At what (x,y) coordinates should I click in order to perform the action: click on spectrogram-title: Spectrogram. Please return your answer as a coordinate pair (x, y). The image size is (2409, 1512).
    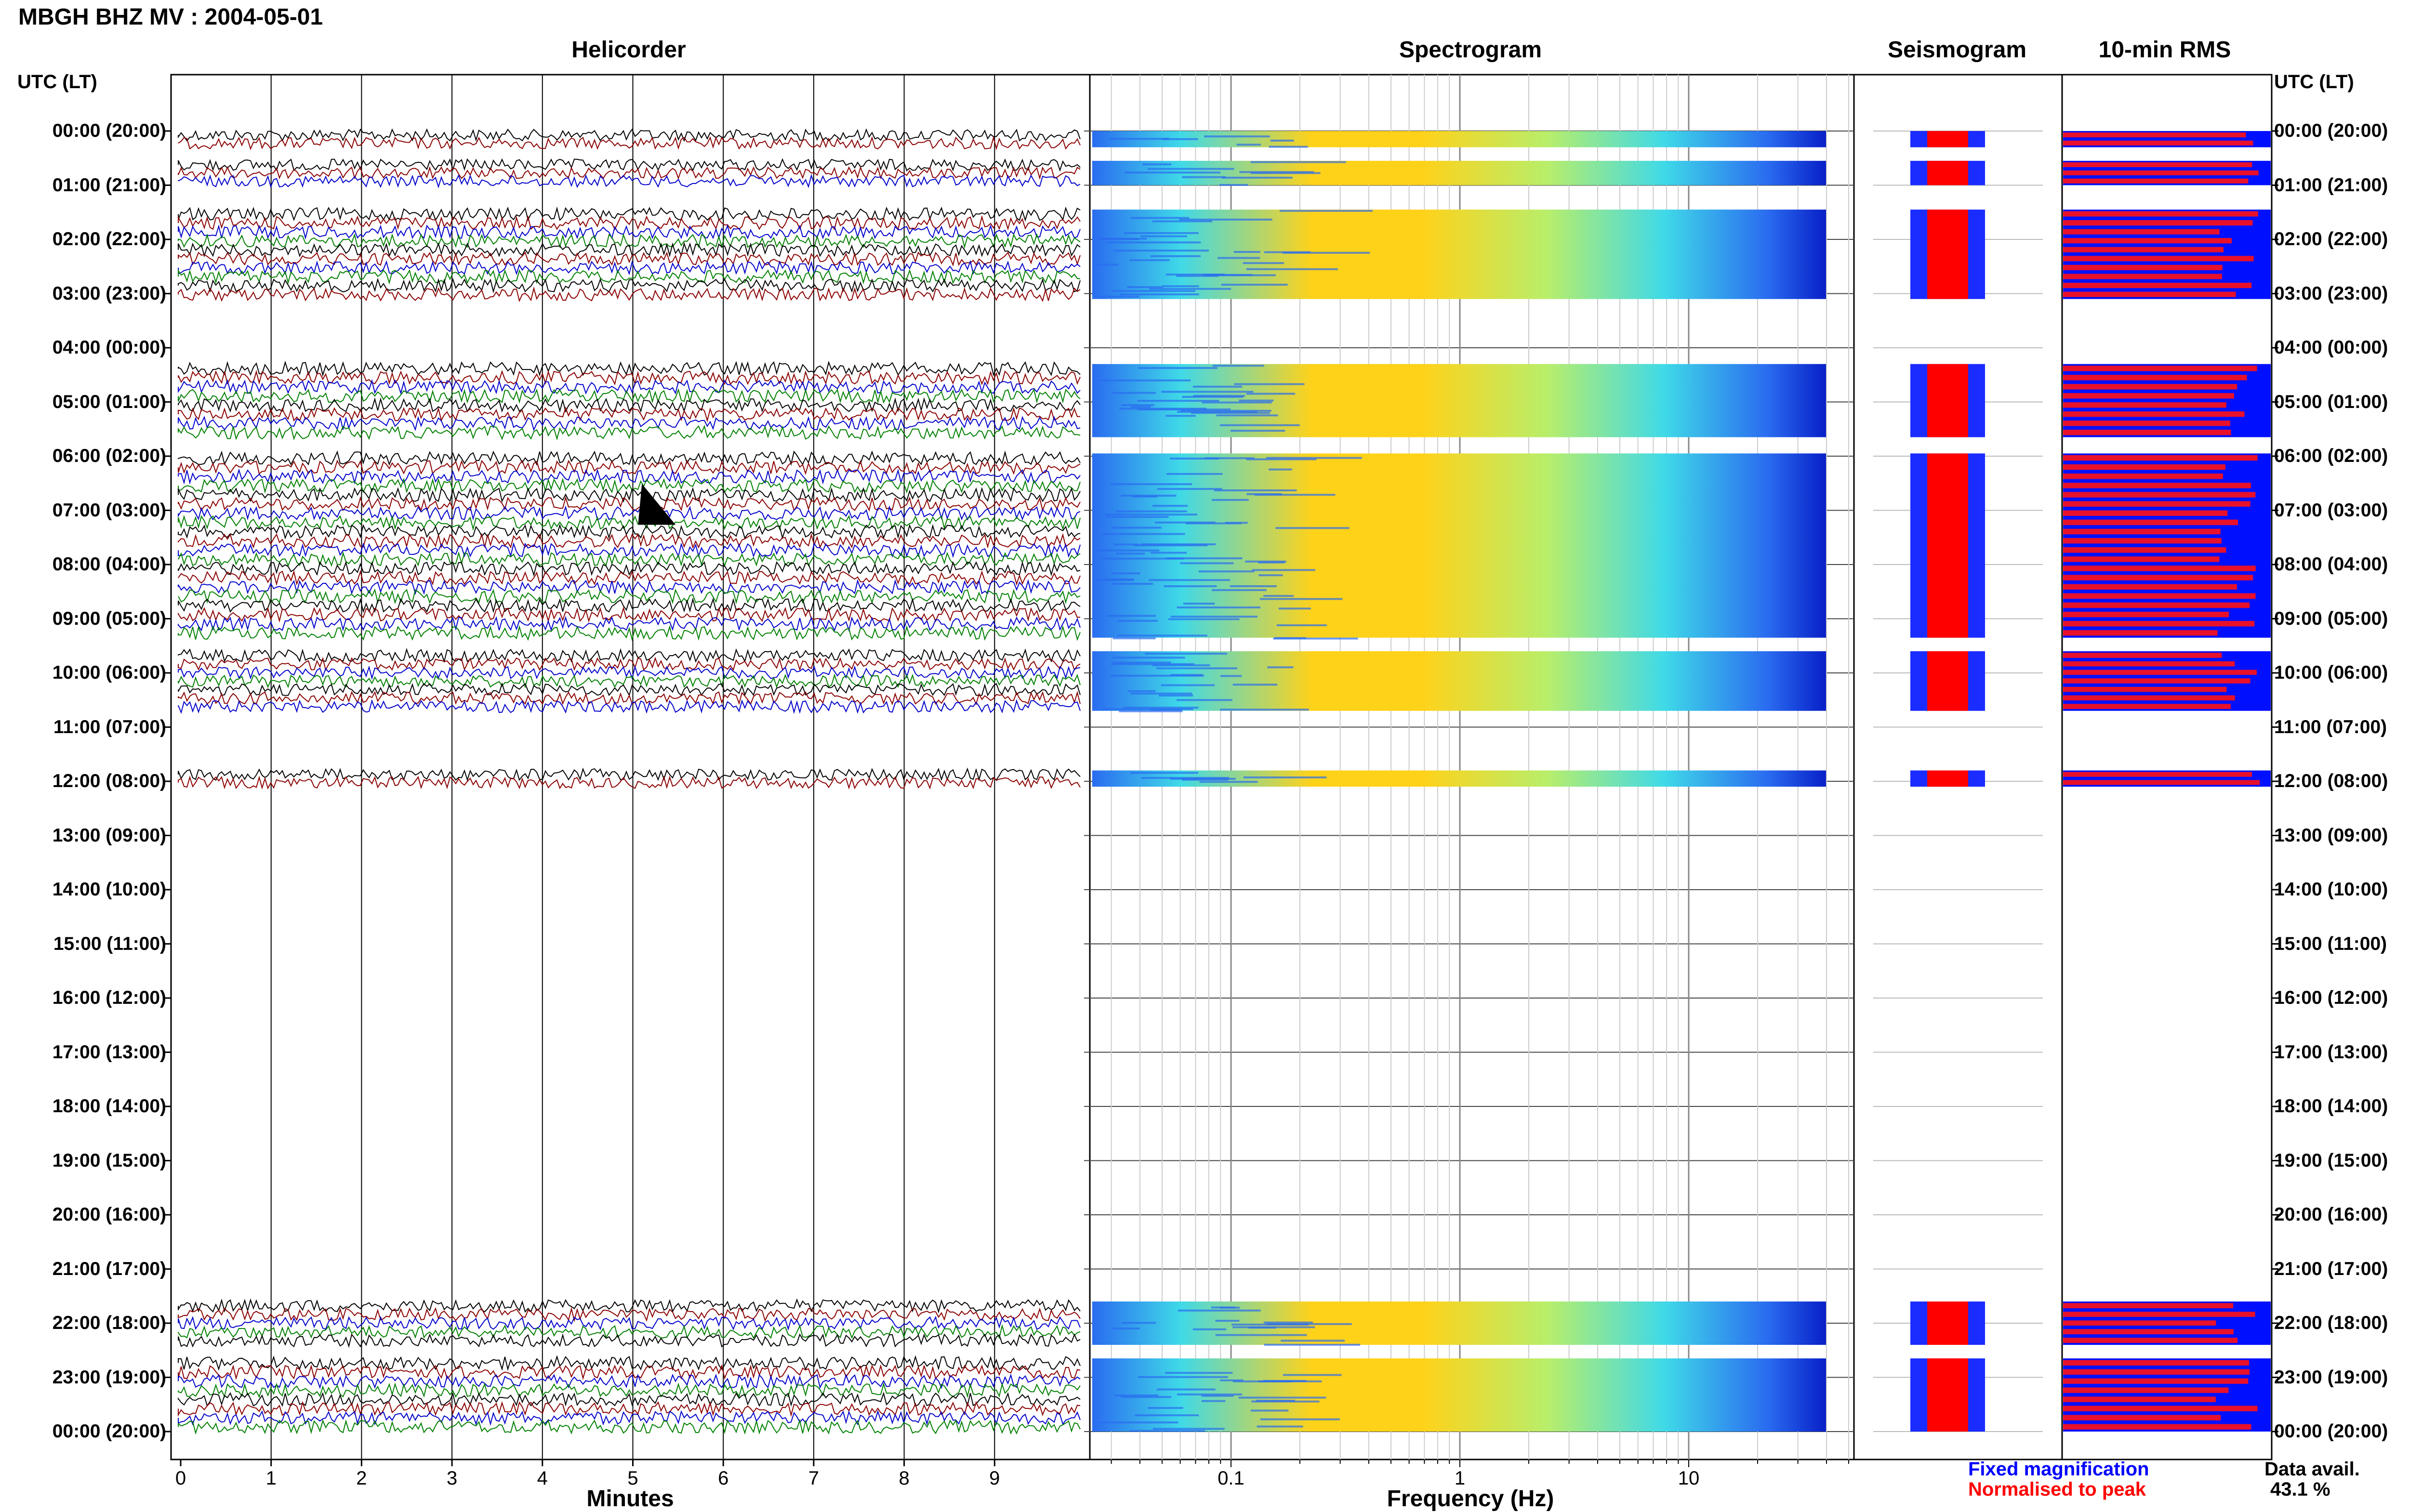
    Looking at the image, I should click on (1470, 50).